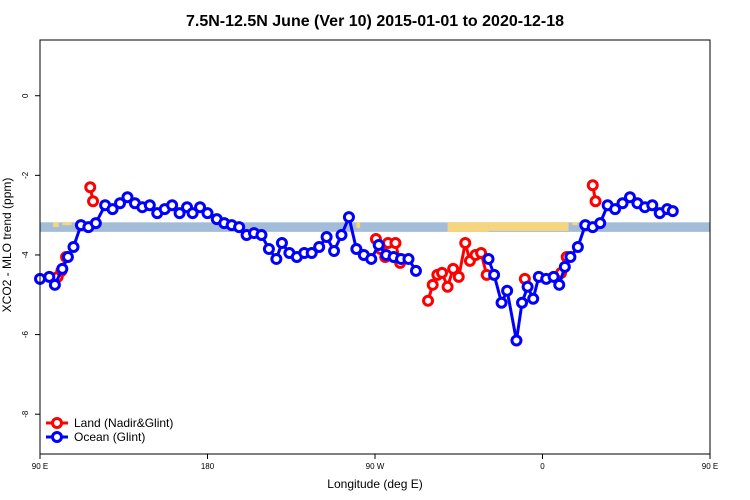 This screenshot has width=750, height=500. I want to click on x-tick-label: 0, so click(542, 466).